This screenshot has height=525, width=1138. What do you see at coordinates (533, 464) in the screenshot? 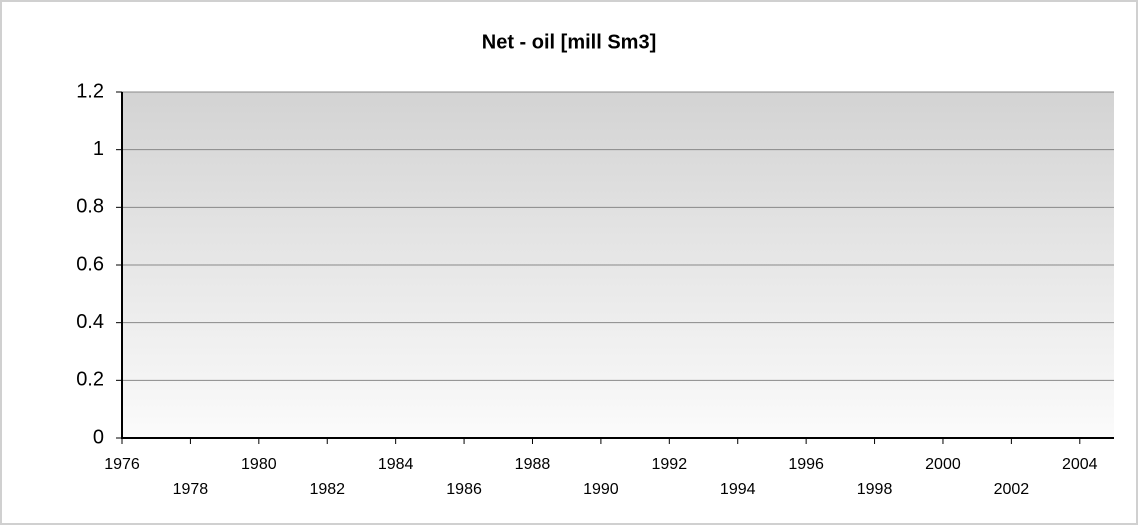
I see `x-tick-label: 1988` at bounding box center [533, 464].